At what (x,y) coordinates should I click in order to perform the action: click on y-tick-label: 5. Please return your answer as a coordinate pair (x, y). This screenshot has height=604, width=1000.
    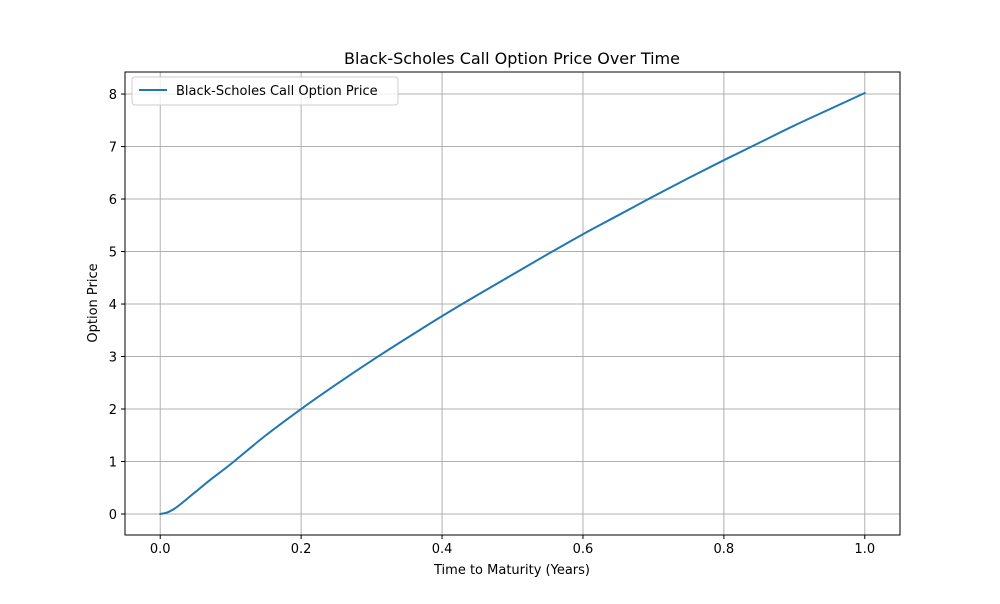
    Looking at the image, I should click on (113, 253).